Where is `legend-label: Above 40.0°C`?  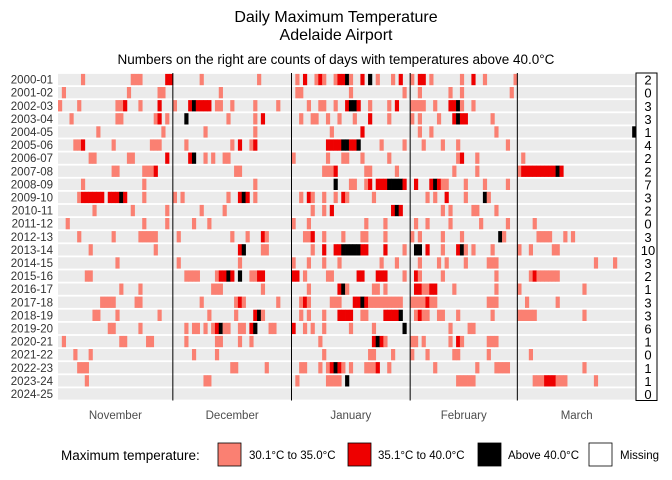 legend-label: Above 40.0°C is located at coordinates (543, 456).